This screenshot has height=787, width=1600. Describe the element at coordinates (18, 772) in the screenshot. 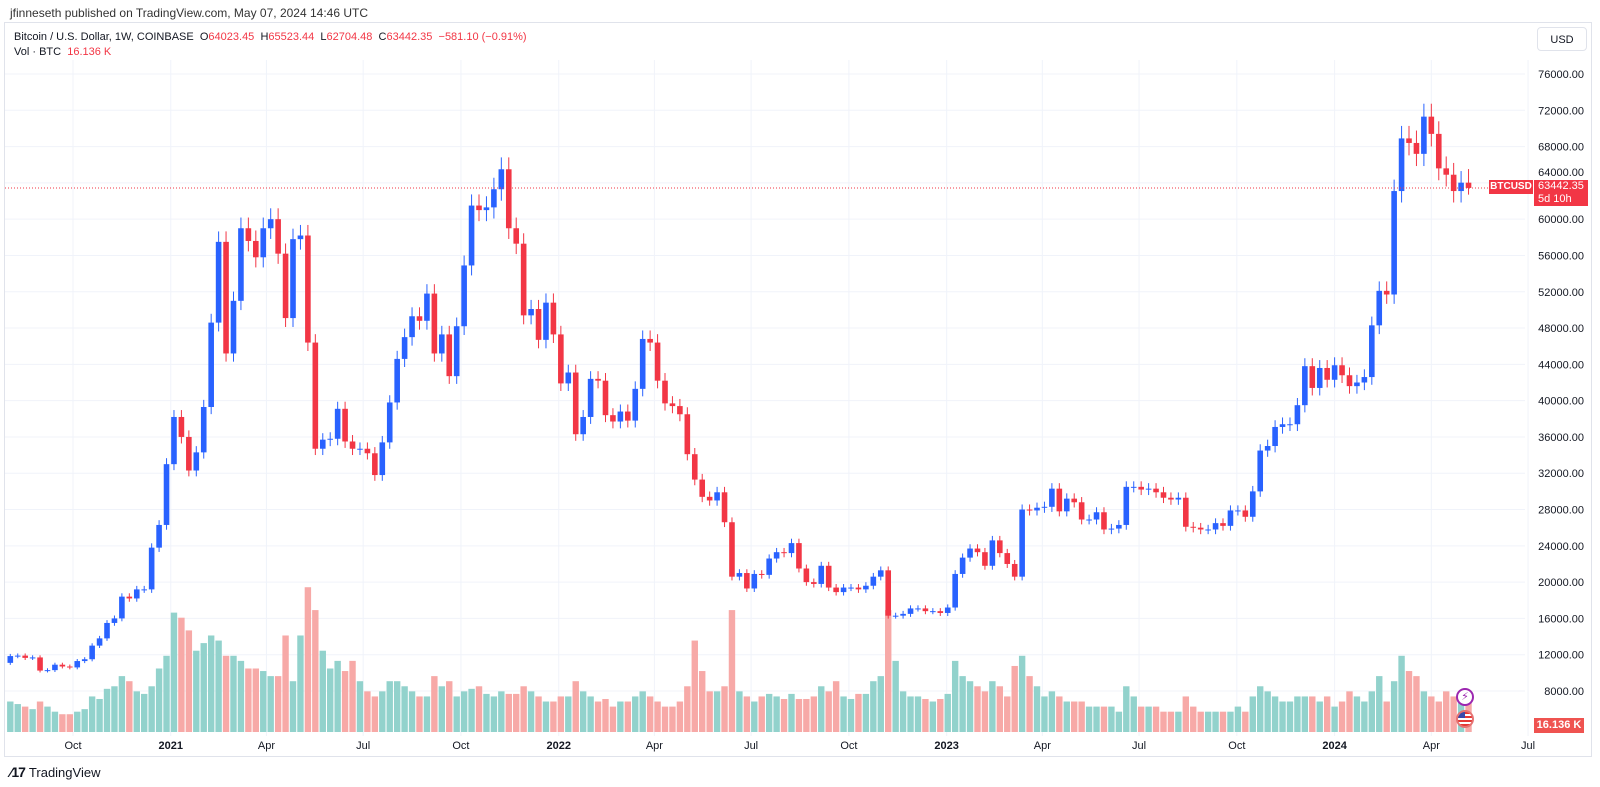

I see `tradingview-logo-icon: ⁄​17` at that location.